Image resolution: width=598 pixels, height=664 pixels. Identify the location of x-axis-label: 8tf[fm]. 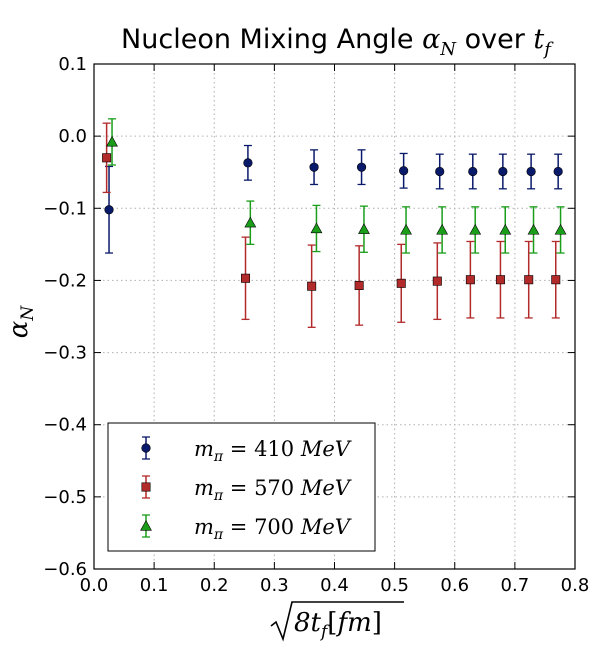
(337, 621).